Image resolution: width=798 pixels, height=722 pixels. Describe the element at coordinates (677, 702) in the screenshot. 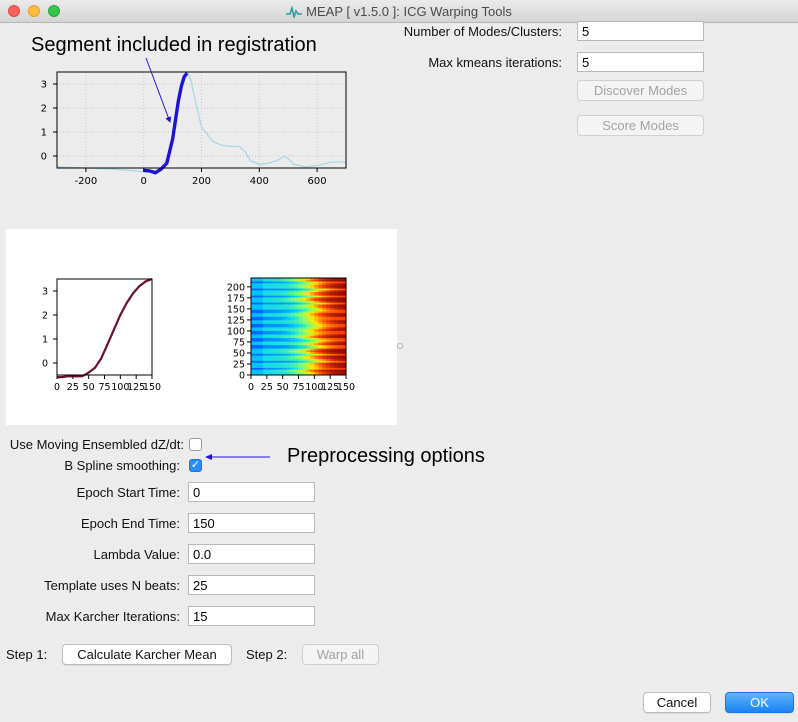

I see `cancel-button: Cancel` at that location.